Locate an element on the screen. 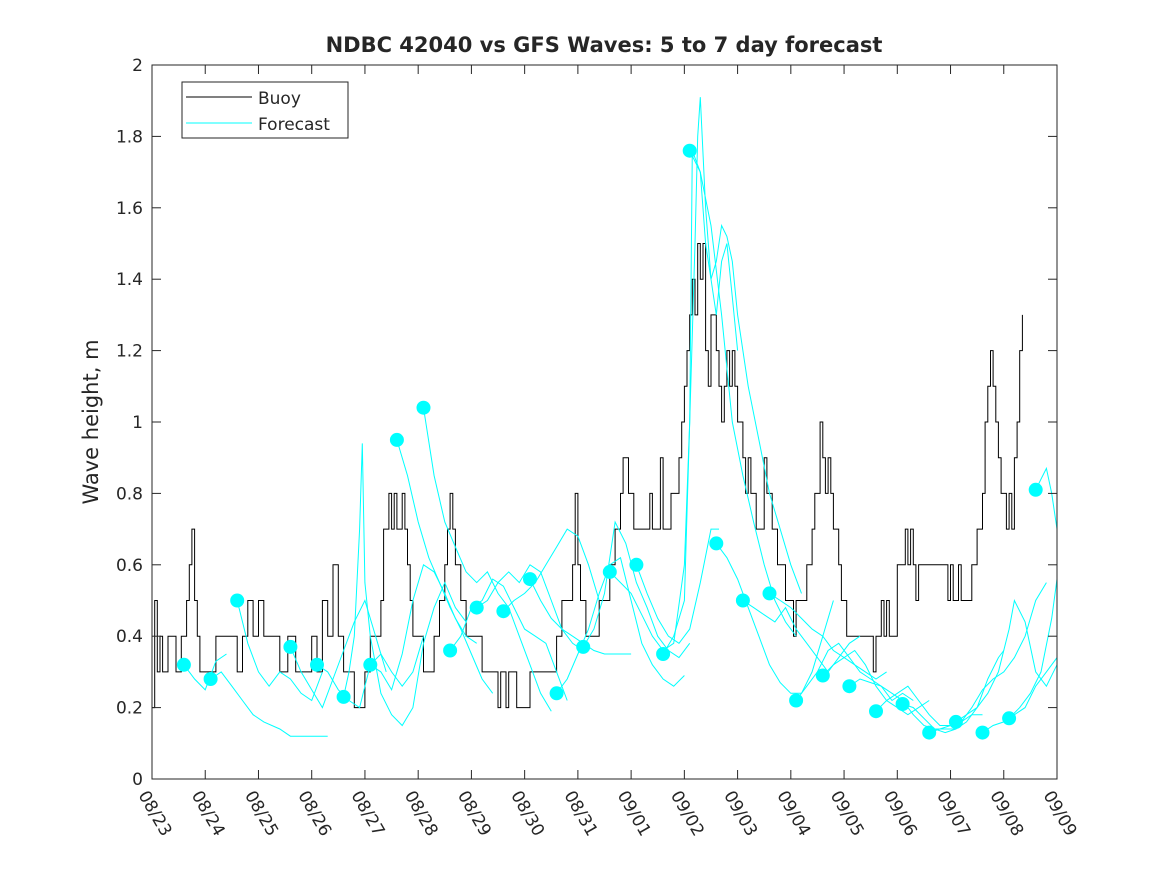 The width and height of the screenshot is (1167, 875). legend-box is located at coordinates (265, 110).